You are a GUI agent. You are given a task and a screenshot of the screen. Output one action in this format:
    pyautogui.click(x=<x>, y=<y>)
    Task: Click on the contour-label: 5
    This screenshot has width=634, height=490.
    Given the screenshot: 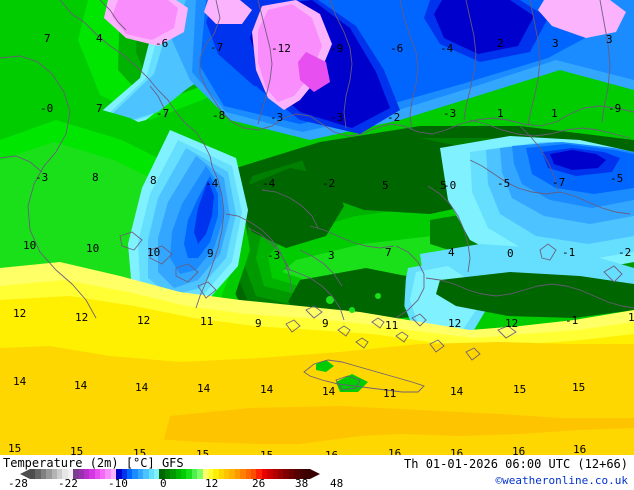 What is the action you would take?
    pyautogui.click(x=385, y=185)
    